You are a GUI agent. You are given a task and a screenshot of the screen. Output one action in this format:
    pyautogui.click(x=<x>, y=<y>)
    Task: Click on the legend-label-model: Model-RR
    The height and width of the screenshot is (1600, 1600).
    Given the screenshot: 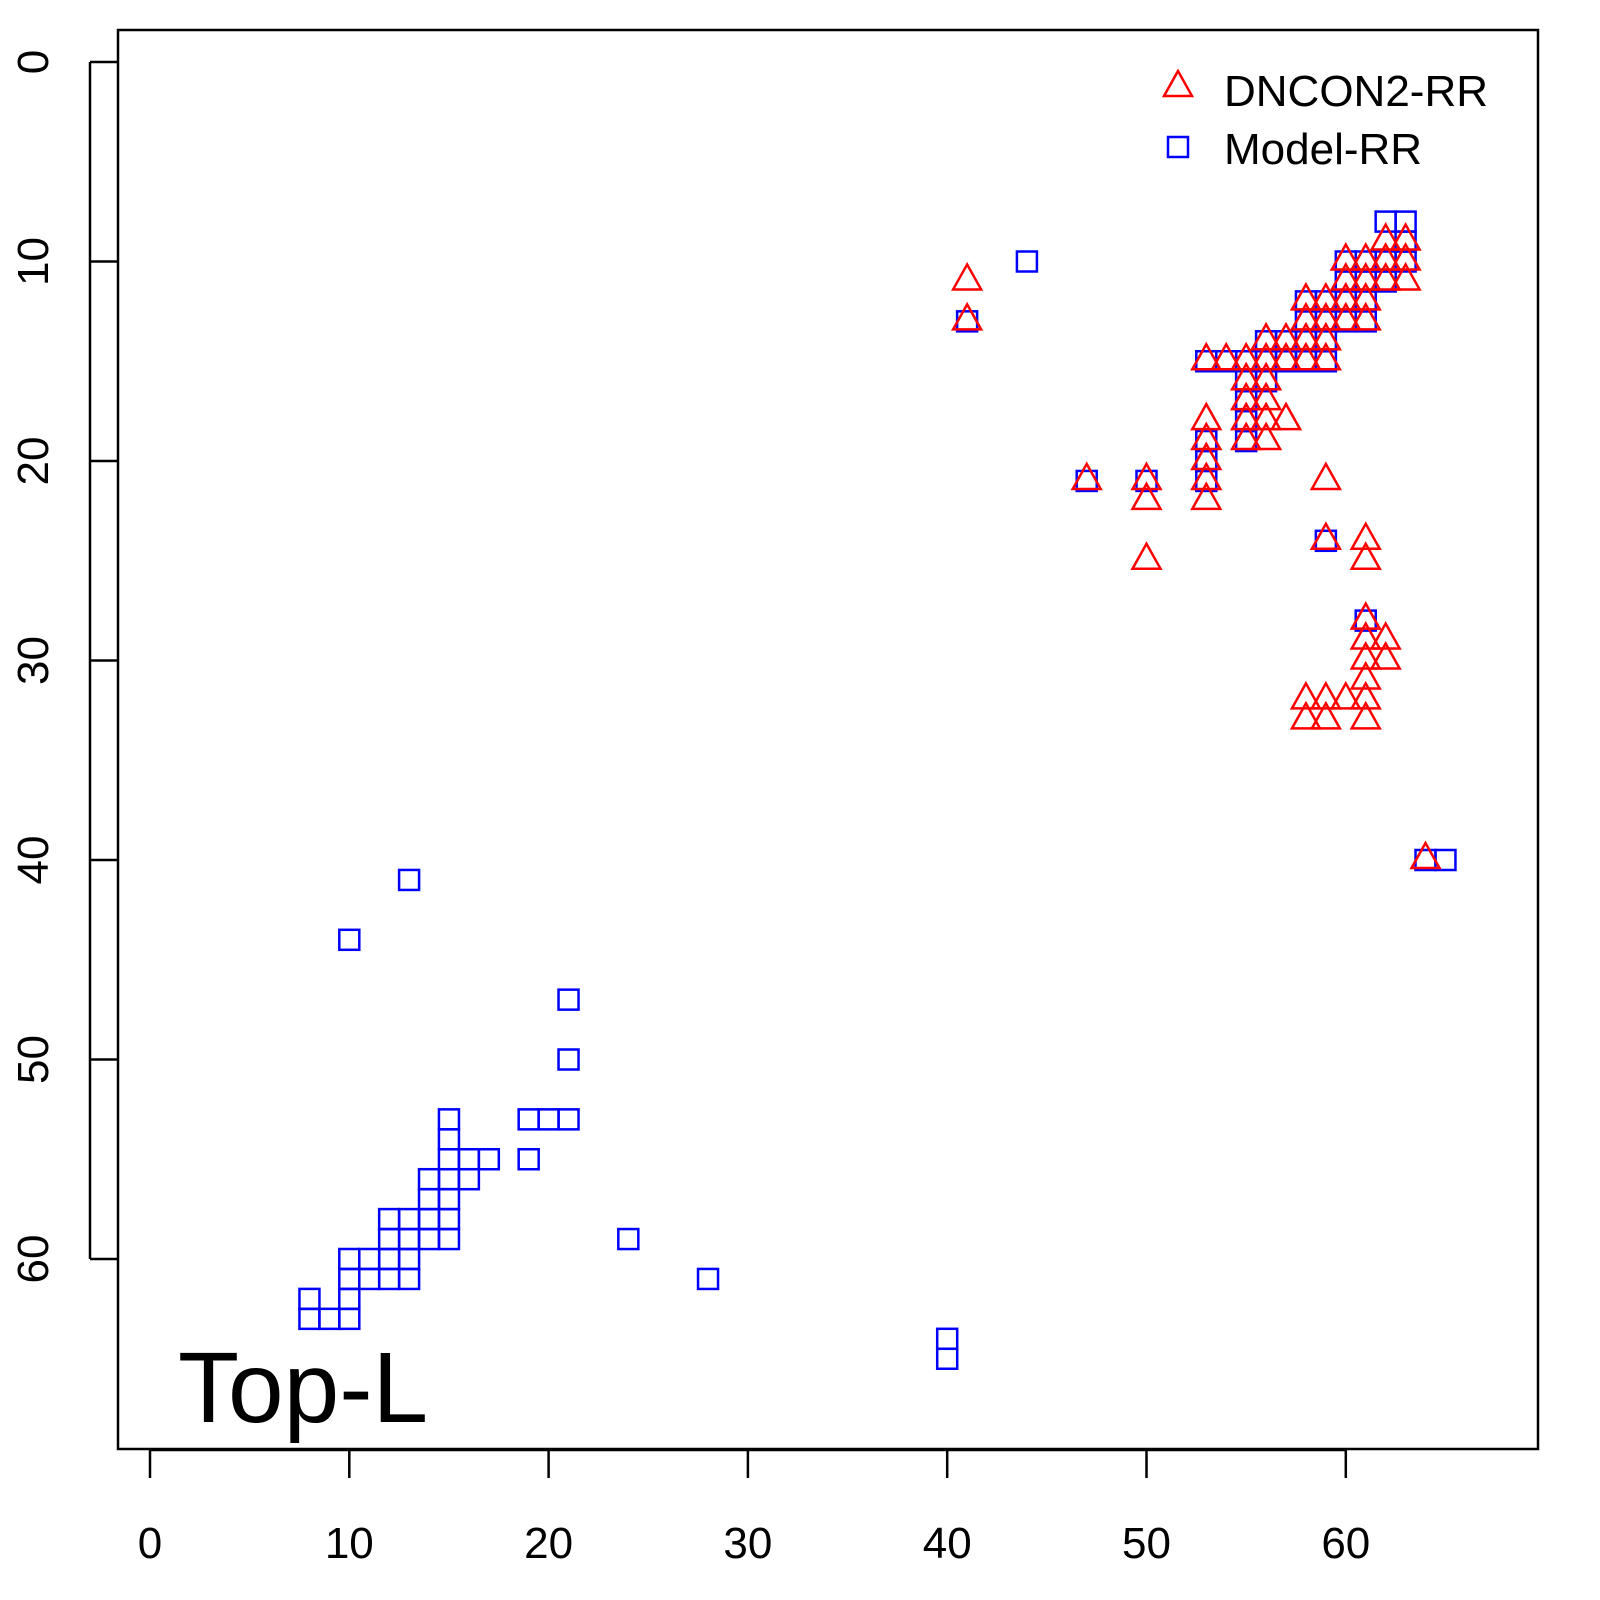 What is the action you would take?
    pyautogui.click(x=1323, y=149)
    